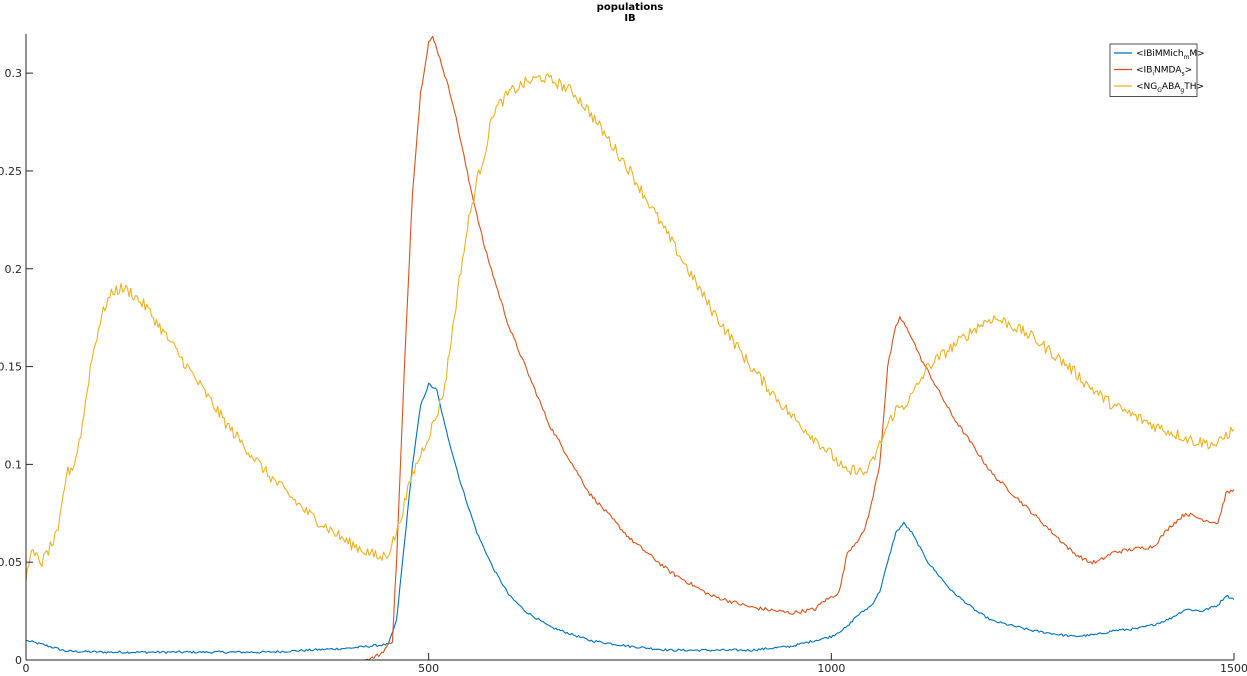 The image size is (1247, 676). Describe the element at coordinates (11, 562) in the screenshot. I see `y-tick-label: 0.05` at that location.